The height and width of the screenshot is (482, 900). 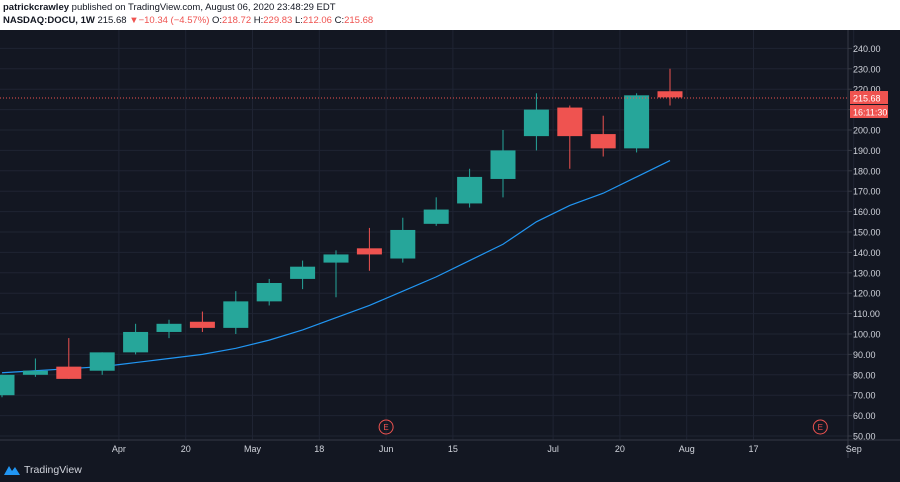 What do you see at coordinates (867, 233) in the screenshot?
I see `y-tick-label: 150.00` at bounding box center [867, 233].